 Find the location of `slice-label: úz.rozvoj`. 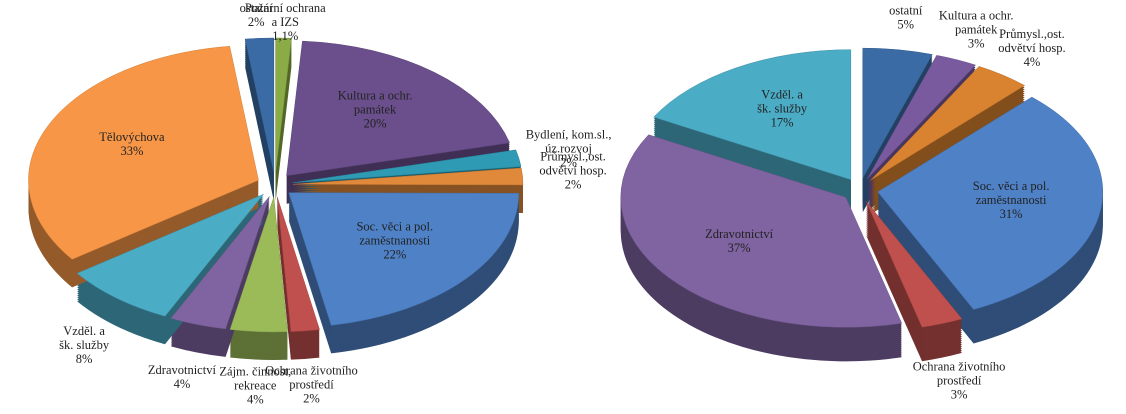

slice-label: úz.rozvoj is located at coordinates (568, 149).